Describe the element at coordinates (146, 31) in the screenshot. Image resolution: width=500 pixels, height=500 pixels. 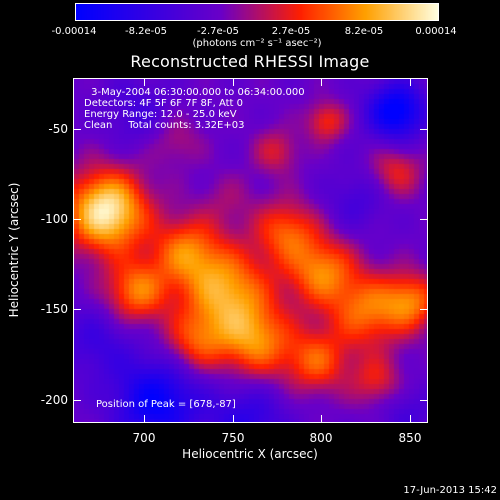
I see `colorbar-tick: -8.2e-05` at that location.